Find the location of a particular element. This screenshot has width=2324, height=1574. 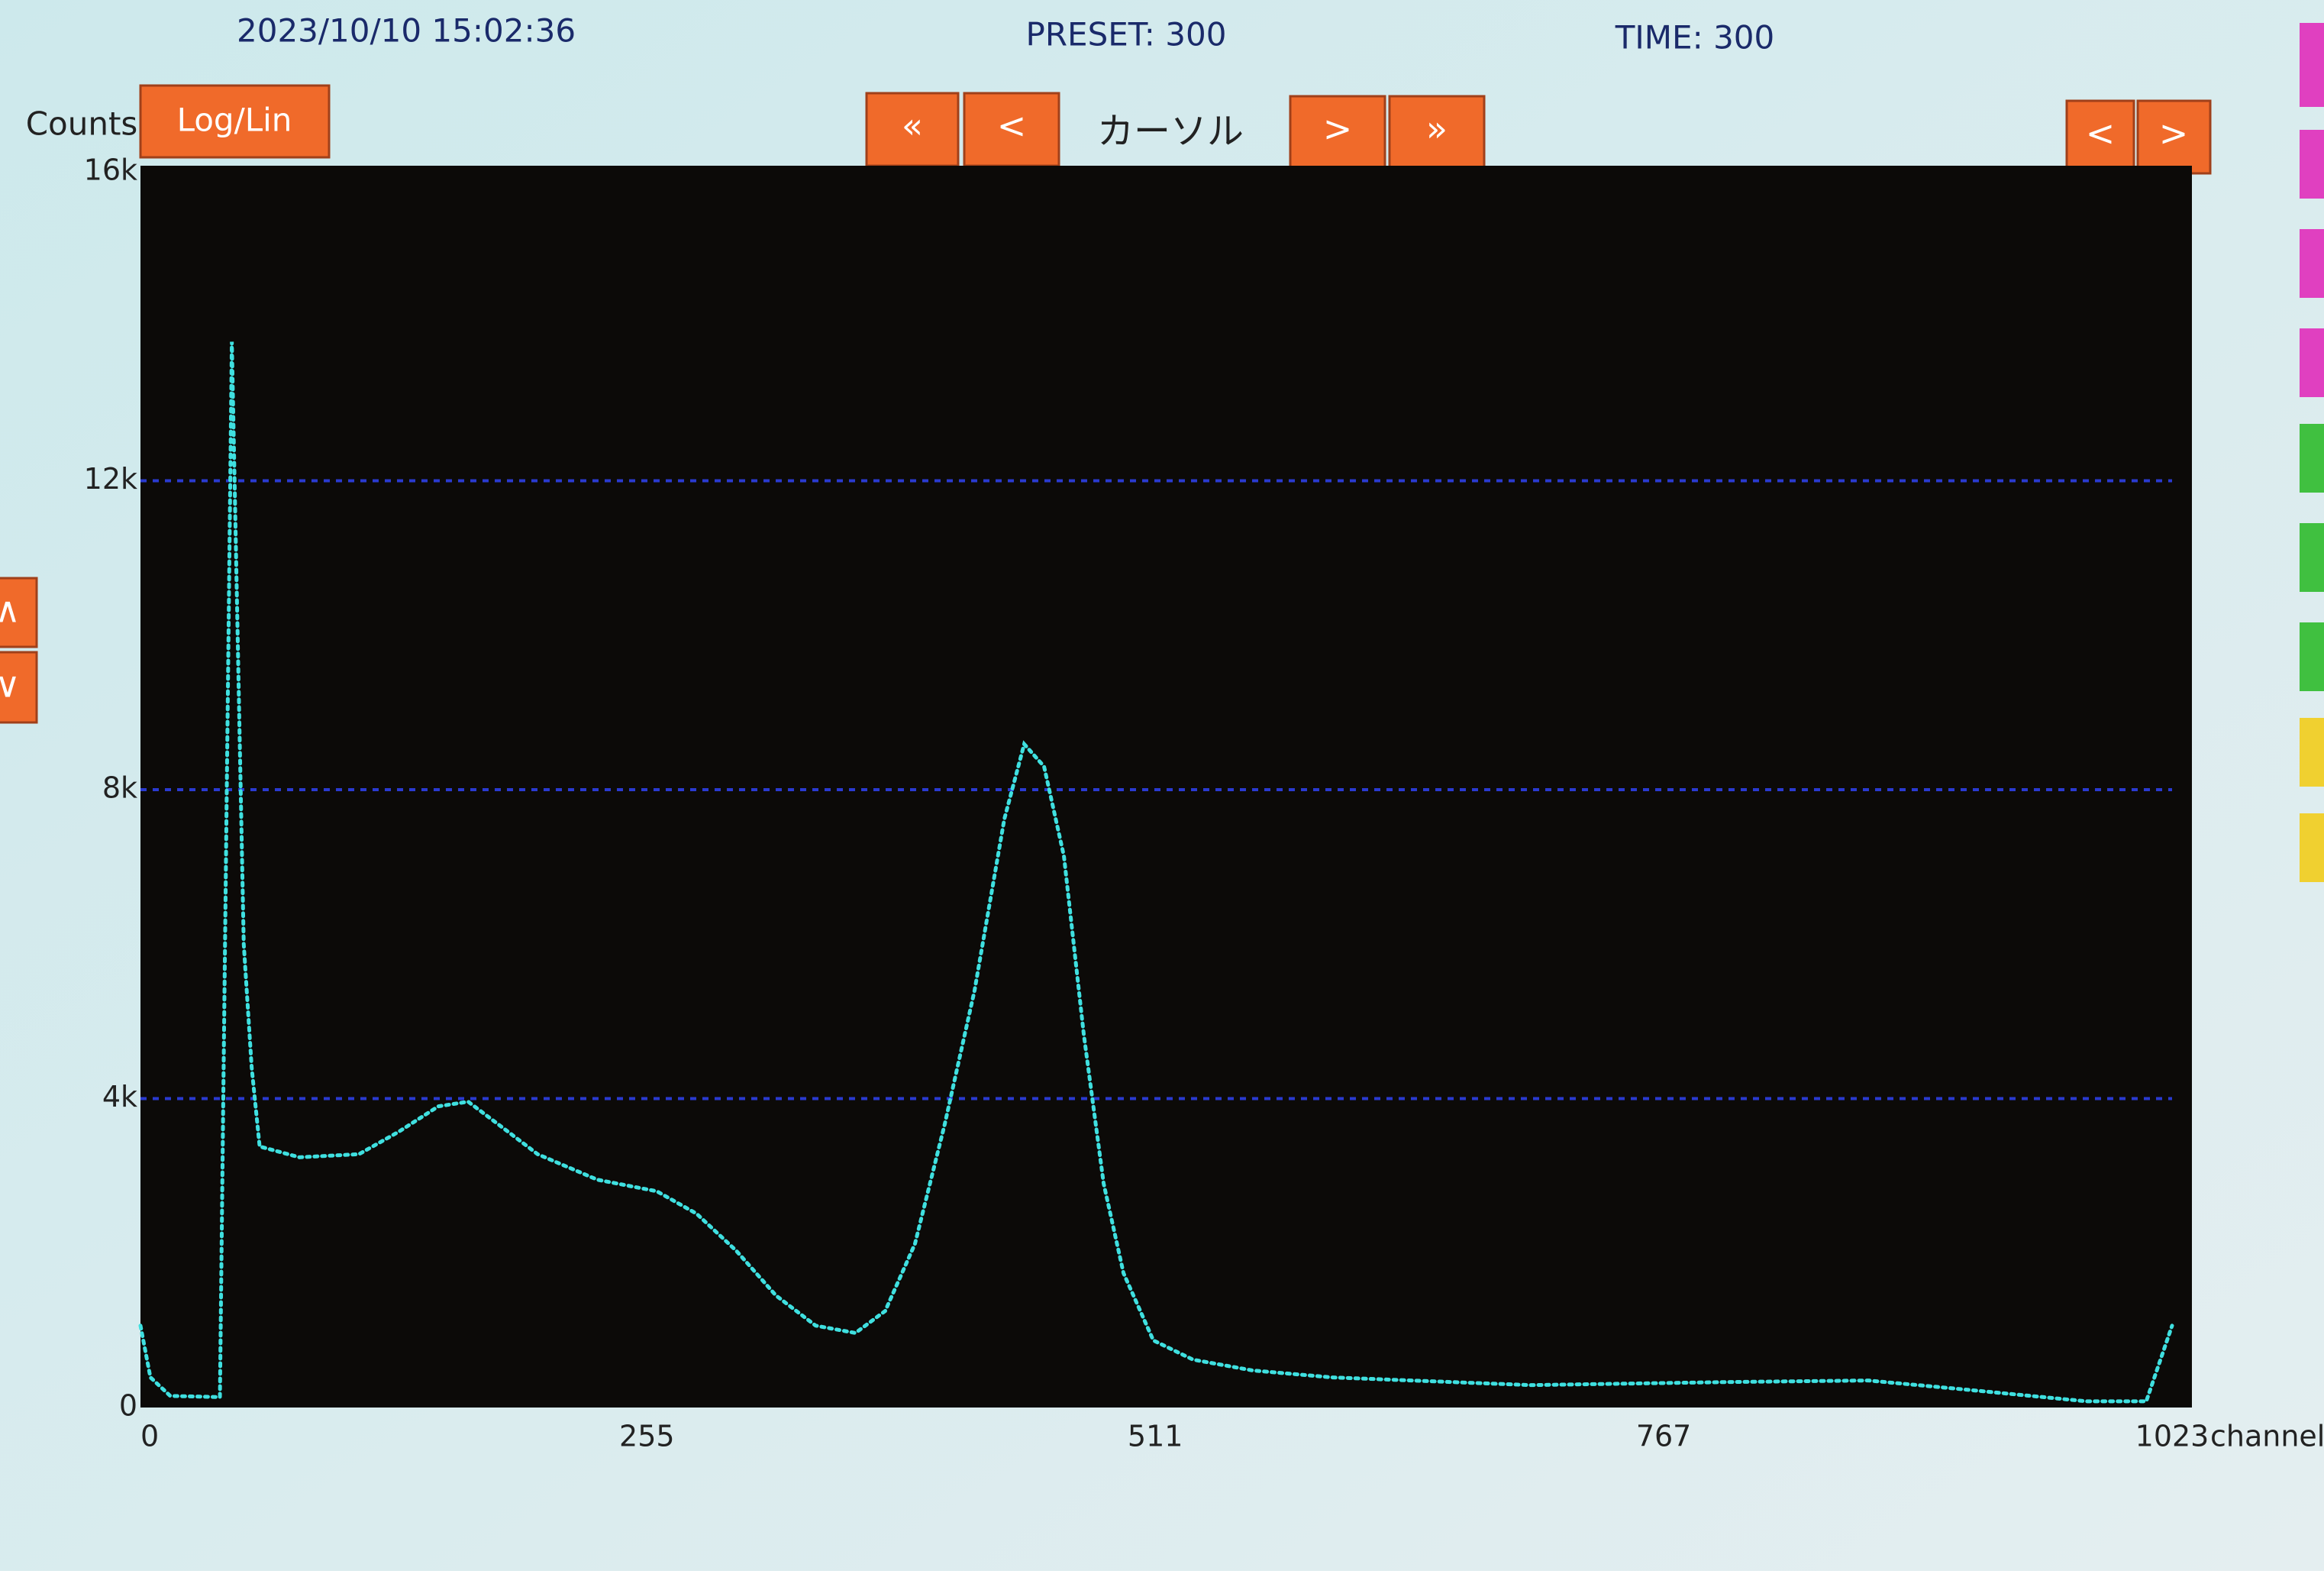

cursor-left: < is located at coordinates (1011, 129).